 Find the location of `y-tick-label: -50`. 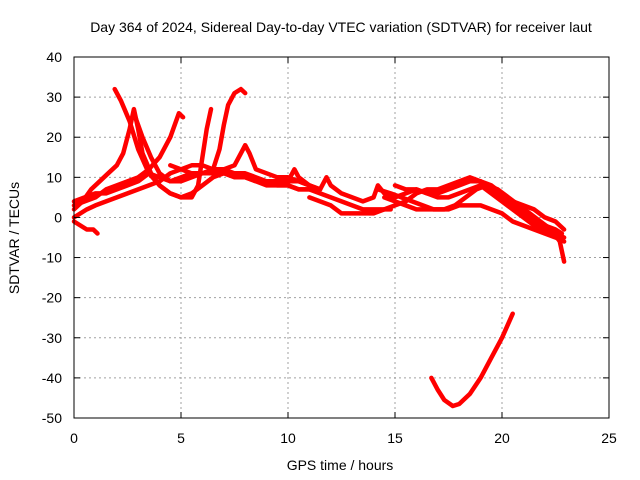

y-tick-label: -50 is located at coordinates (52, 418).